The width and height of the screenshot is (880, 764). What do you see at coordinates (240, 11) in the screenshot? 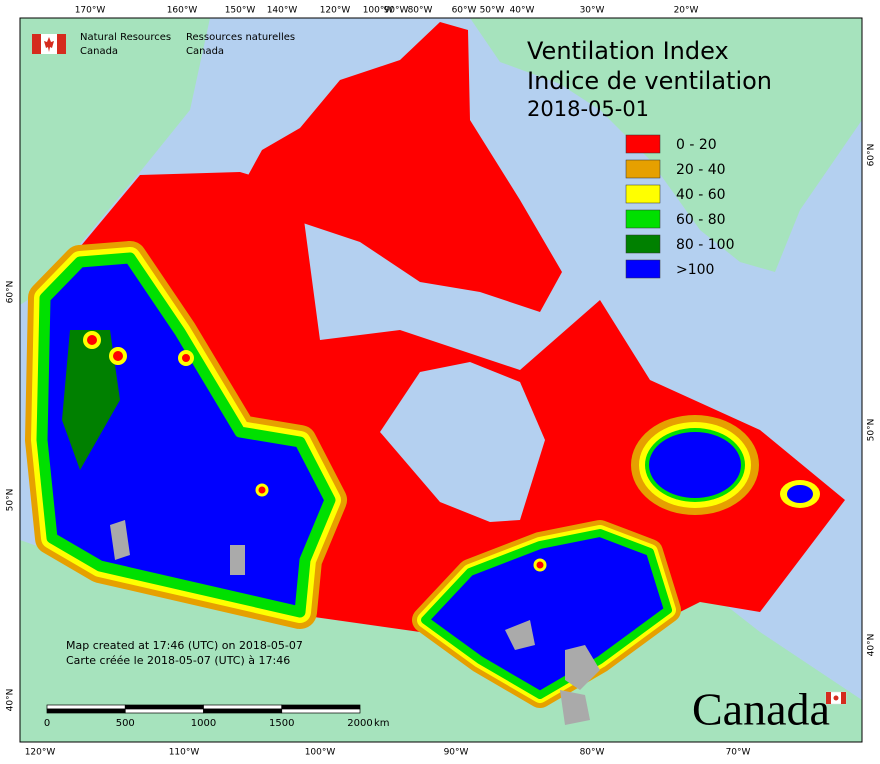
I see `graticule-label: 150°W` at bounding box center [240, 11].